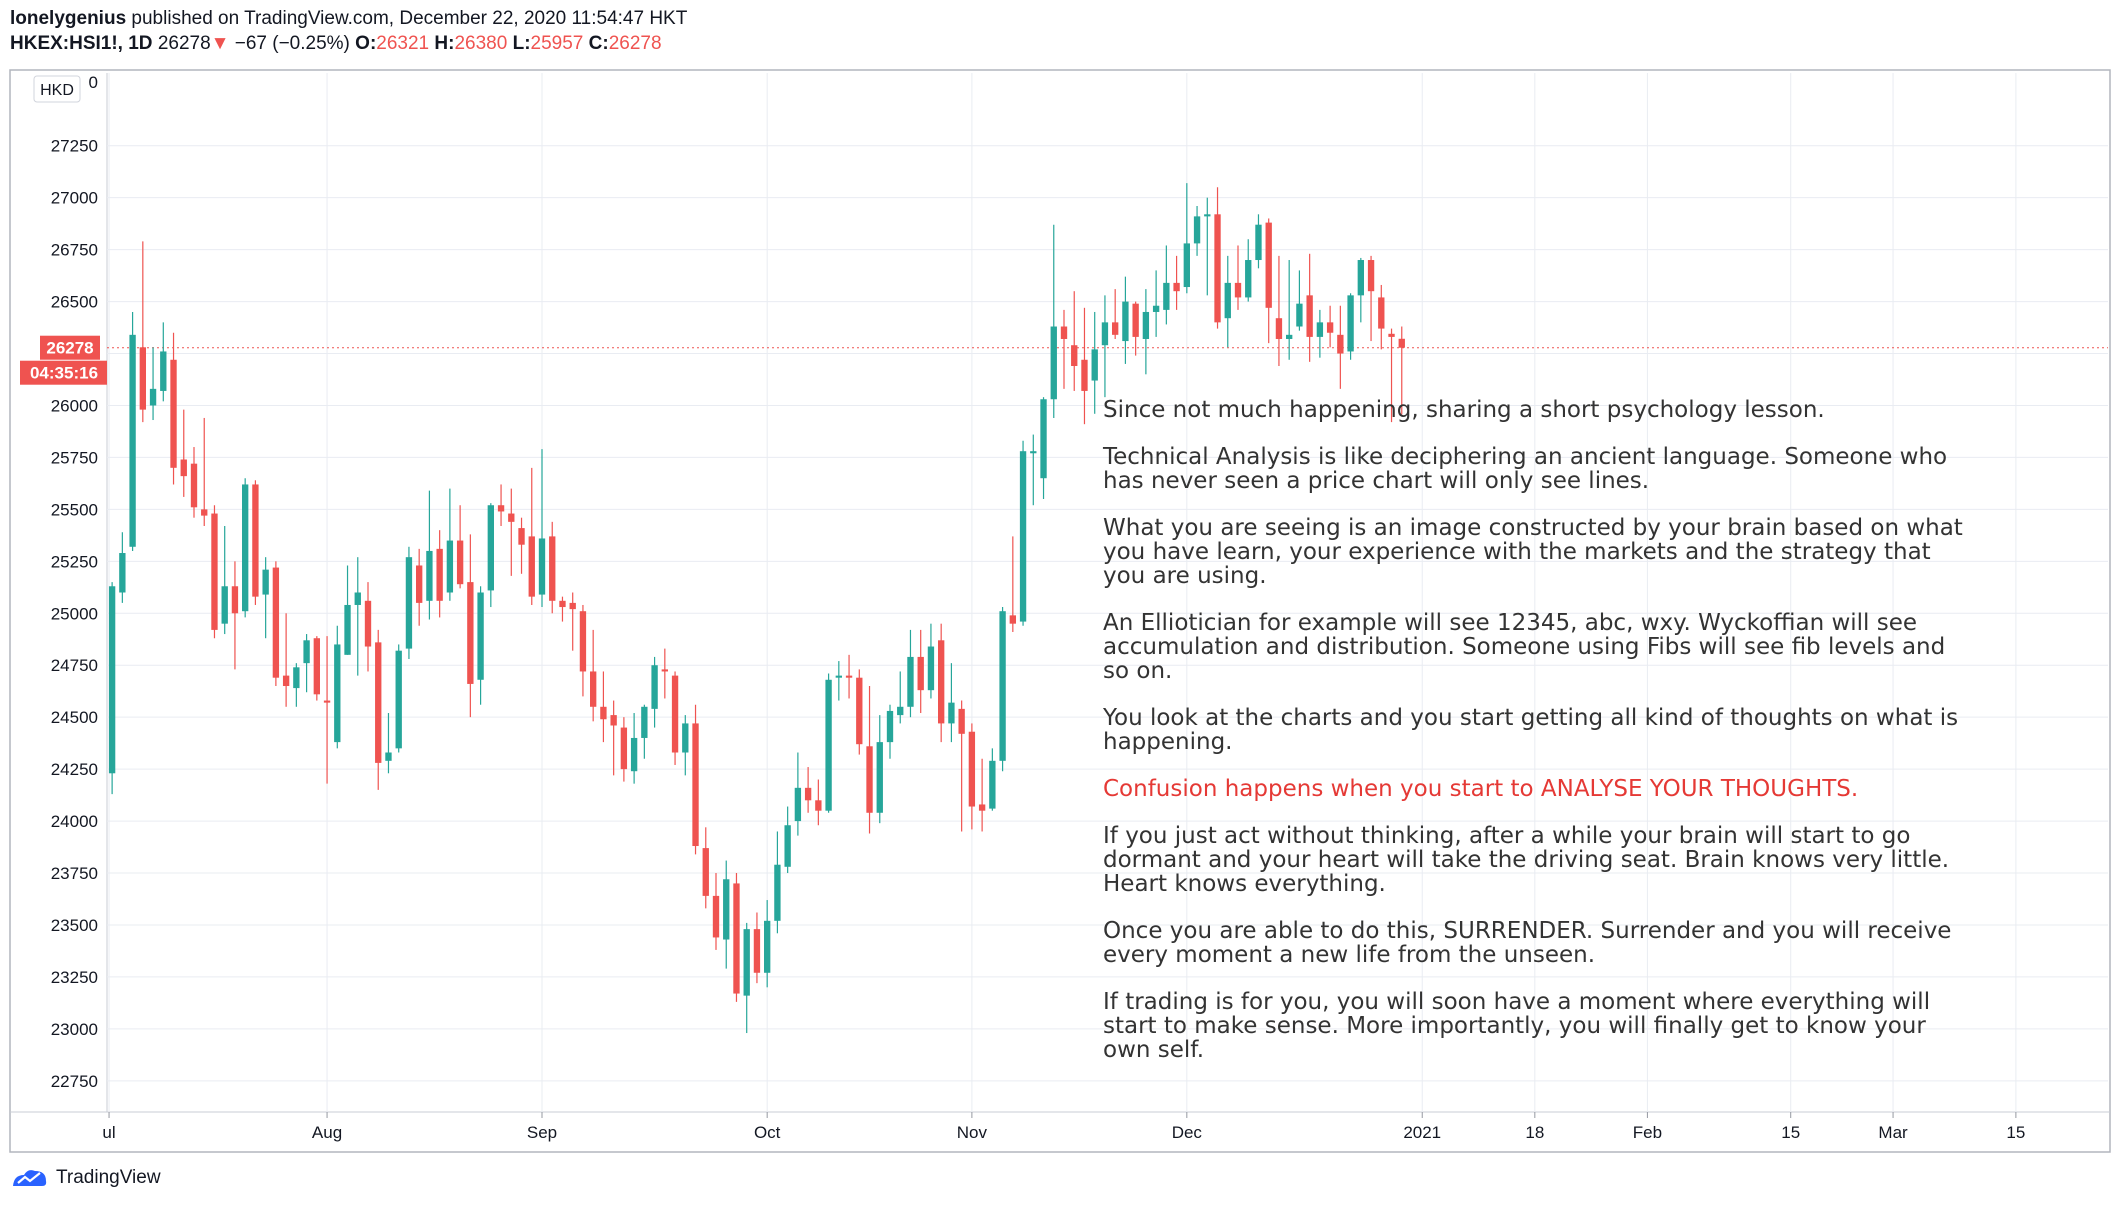  Describe the element at coordinates (220, 43) in the screenshot. I see `down-arrow-icon: ▼` at that location.